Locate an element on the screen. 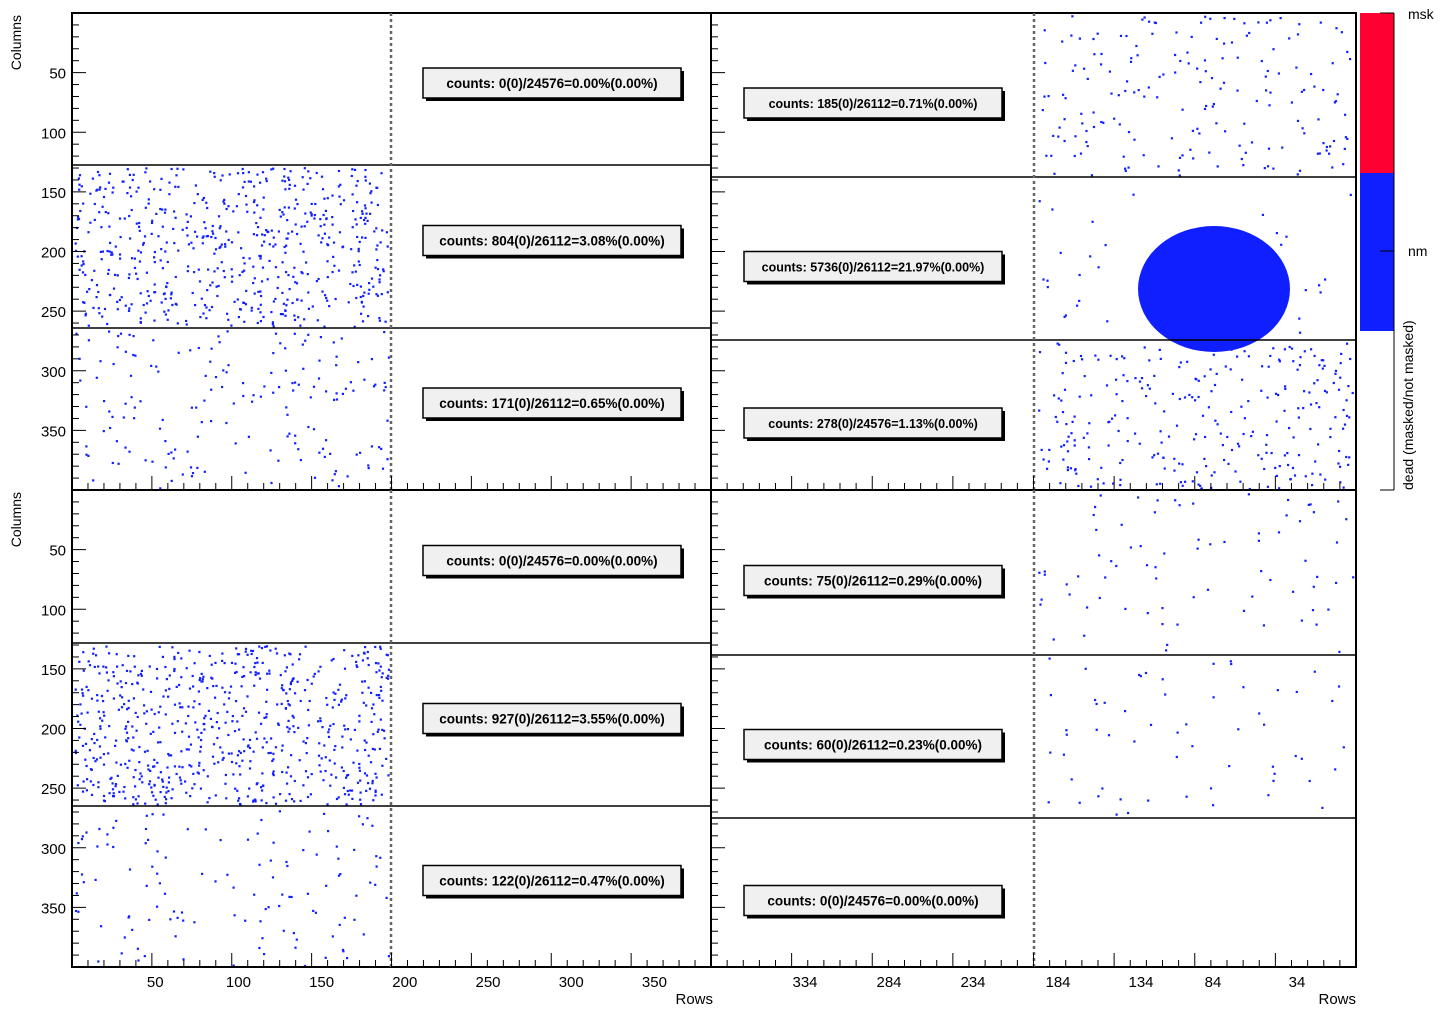 This screenshot has width=1442, height=1010. counts-label: counts: 171(0)/26112=0.65%(0.00%) is located at coordinates (552, 403).